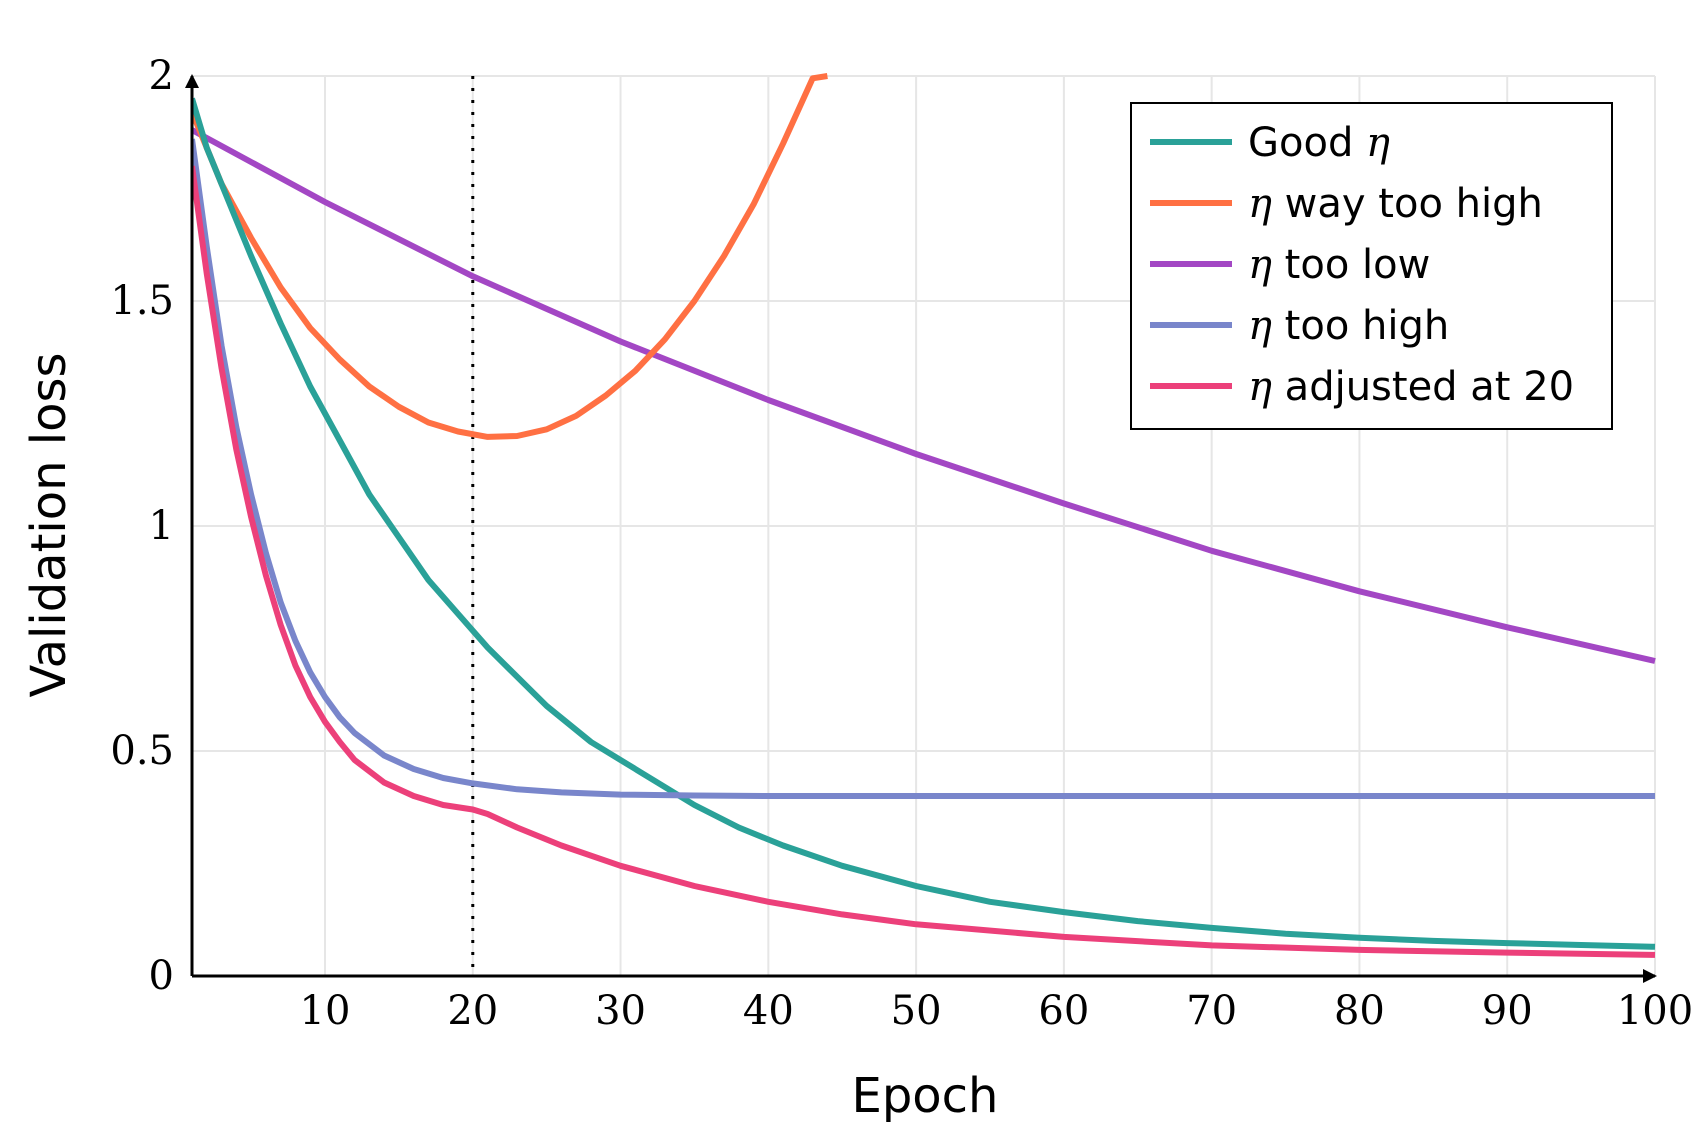 This screenshot has width=1692, height=1124. I want to click on y-tick-label: 1.5, so click(142, 301).